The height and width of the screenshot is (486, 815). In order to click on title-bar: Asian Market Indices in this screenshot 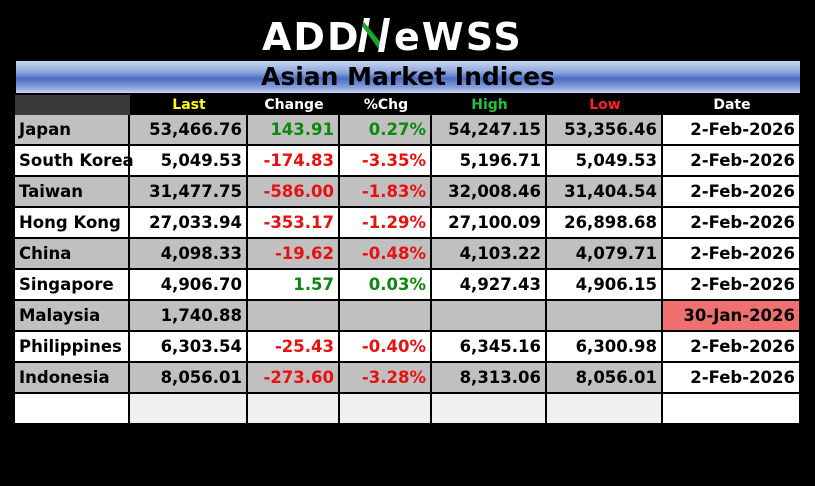, I will do `click(408, 77)`.